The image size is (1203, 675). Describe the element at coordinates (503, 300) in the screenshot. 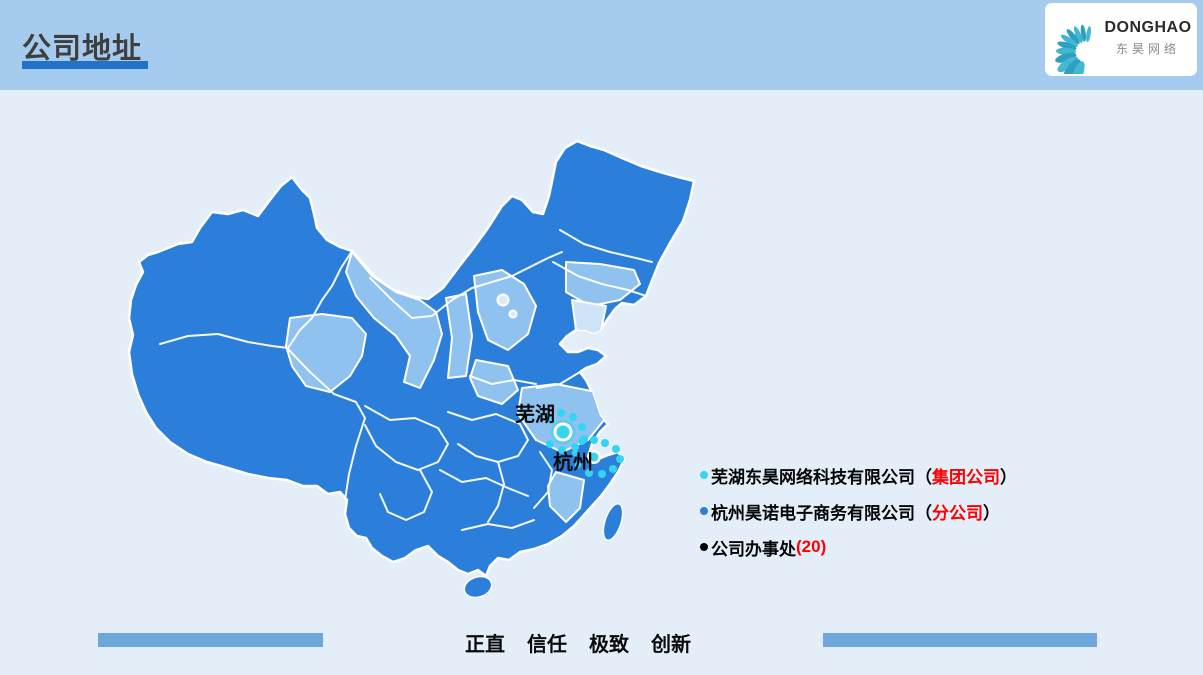

I see `province-patch-beijing` at that location.